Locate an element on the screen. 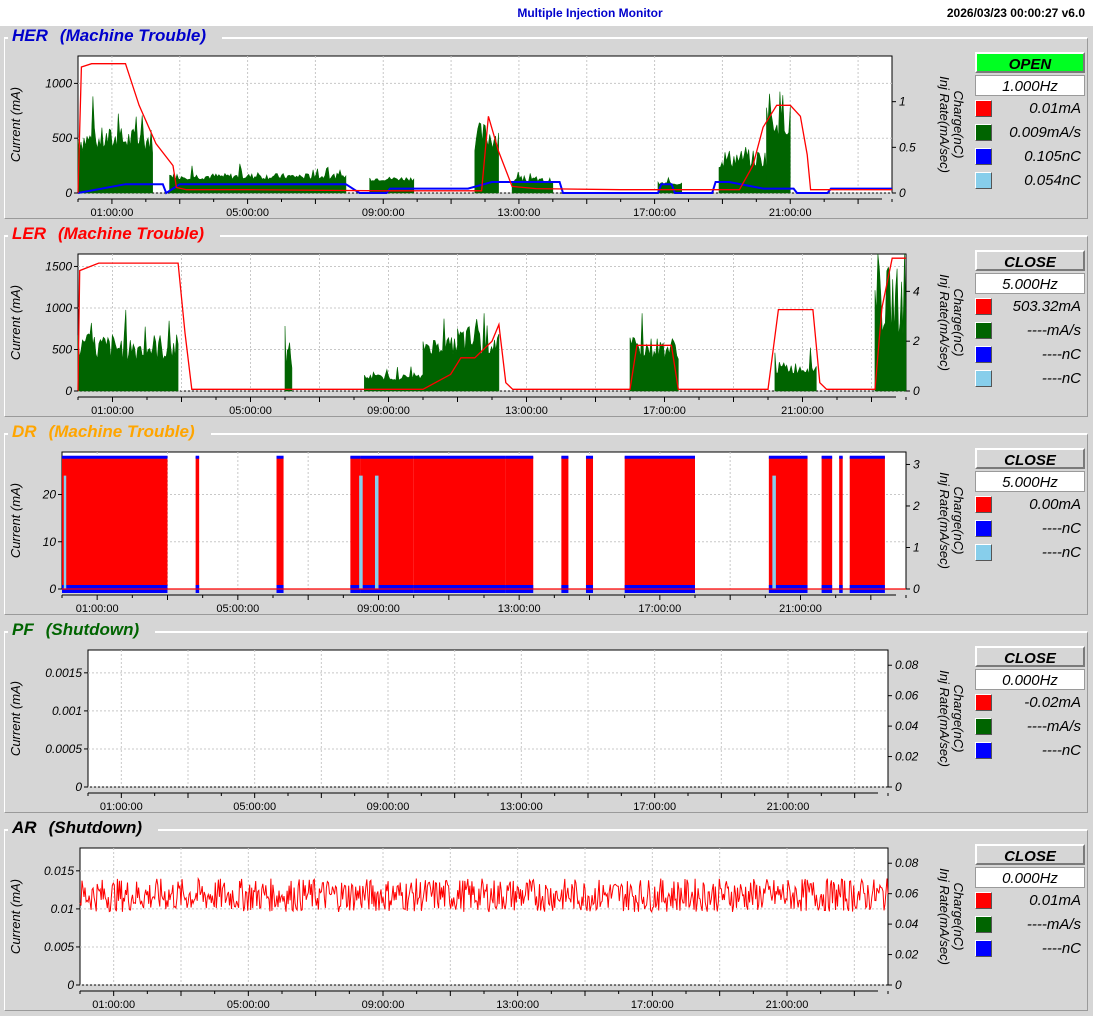  y-axis-label: Current (mA) is located at coordinates (15, 718).